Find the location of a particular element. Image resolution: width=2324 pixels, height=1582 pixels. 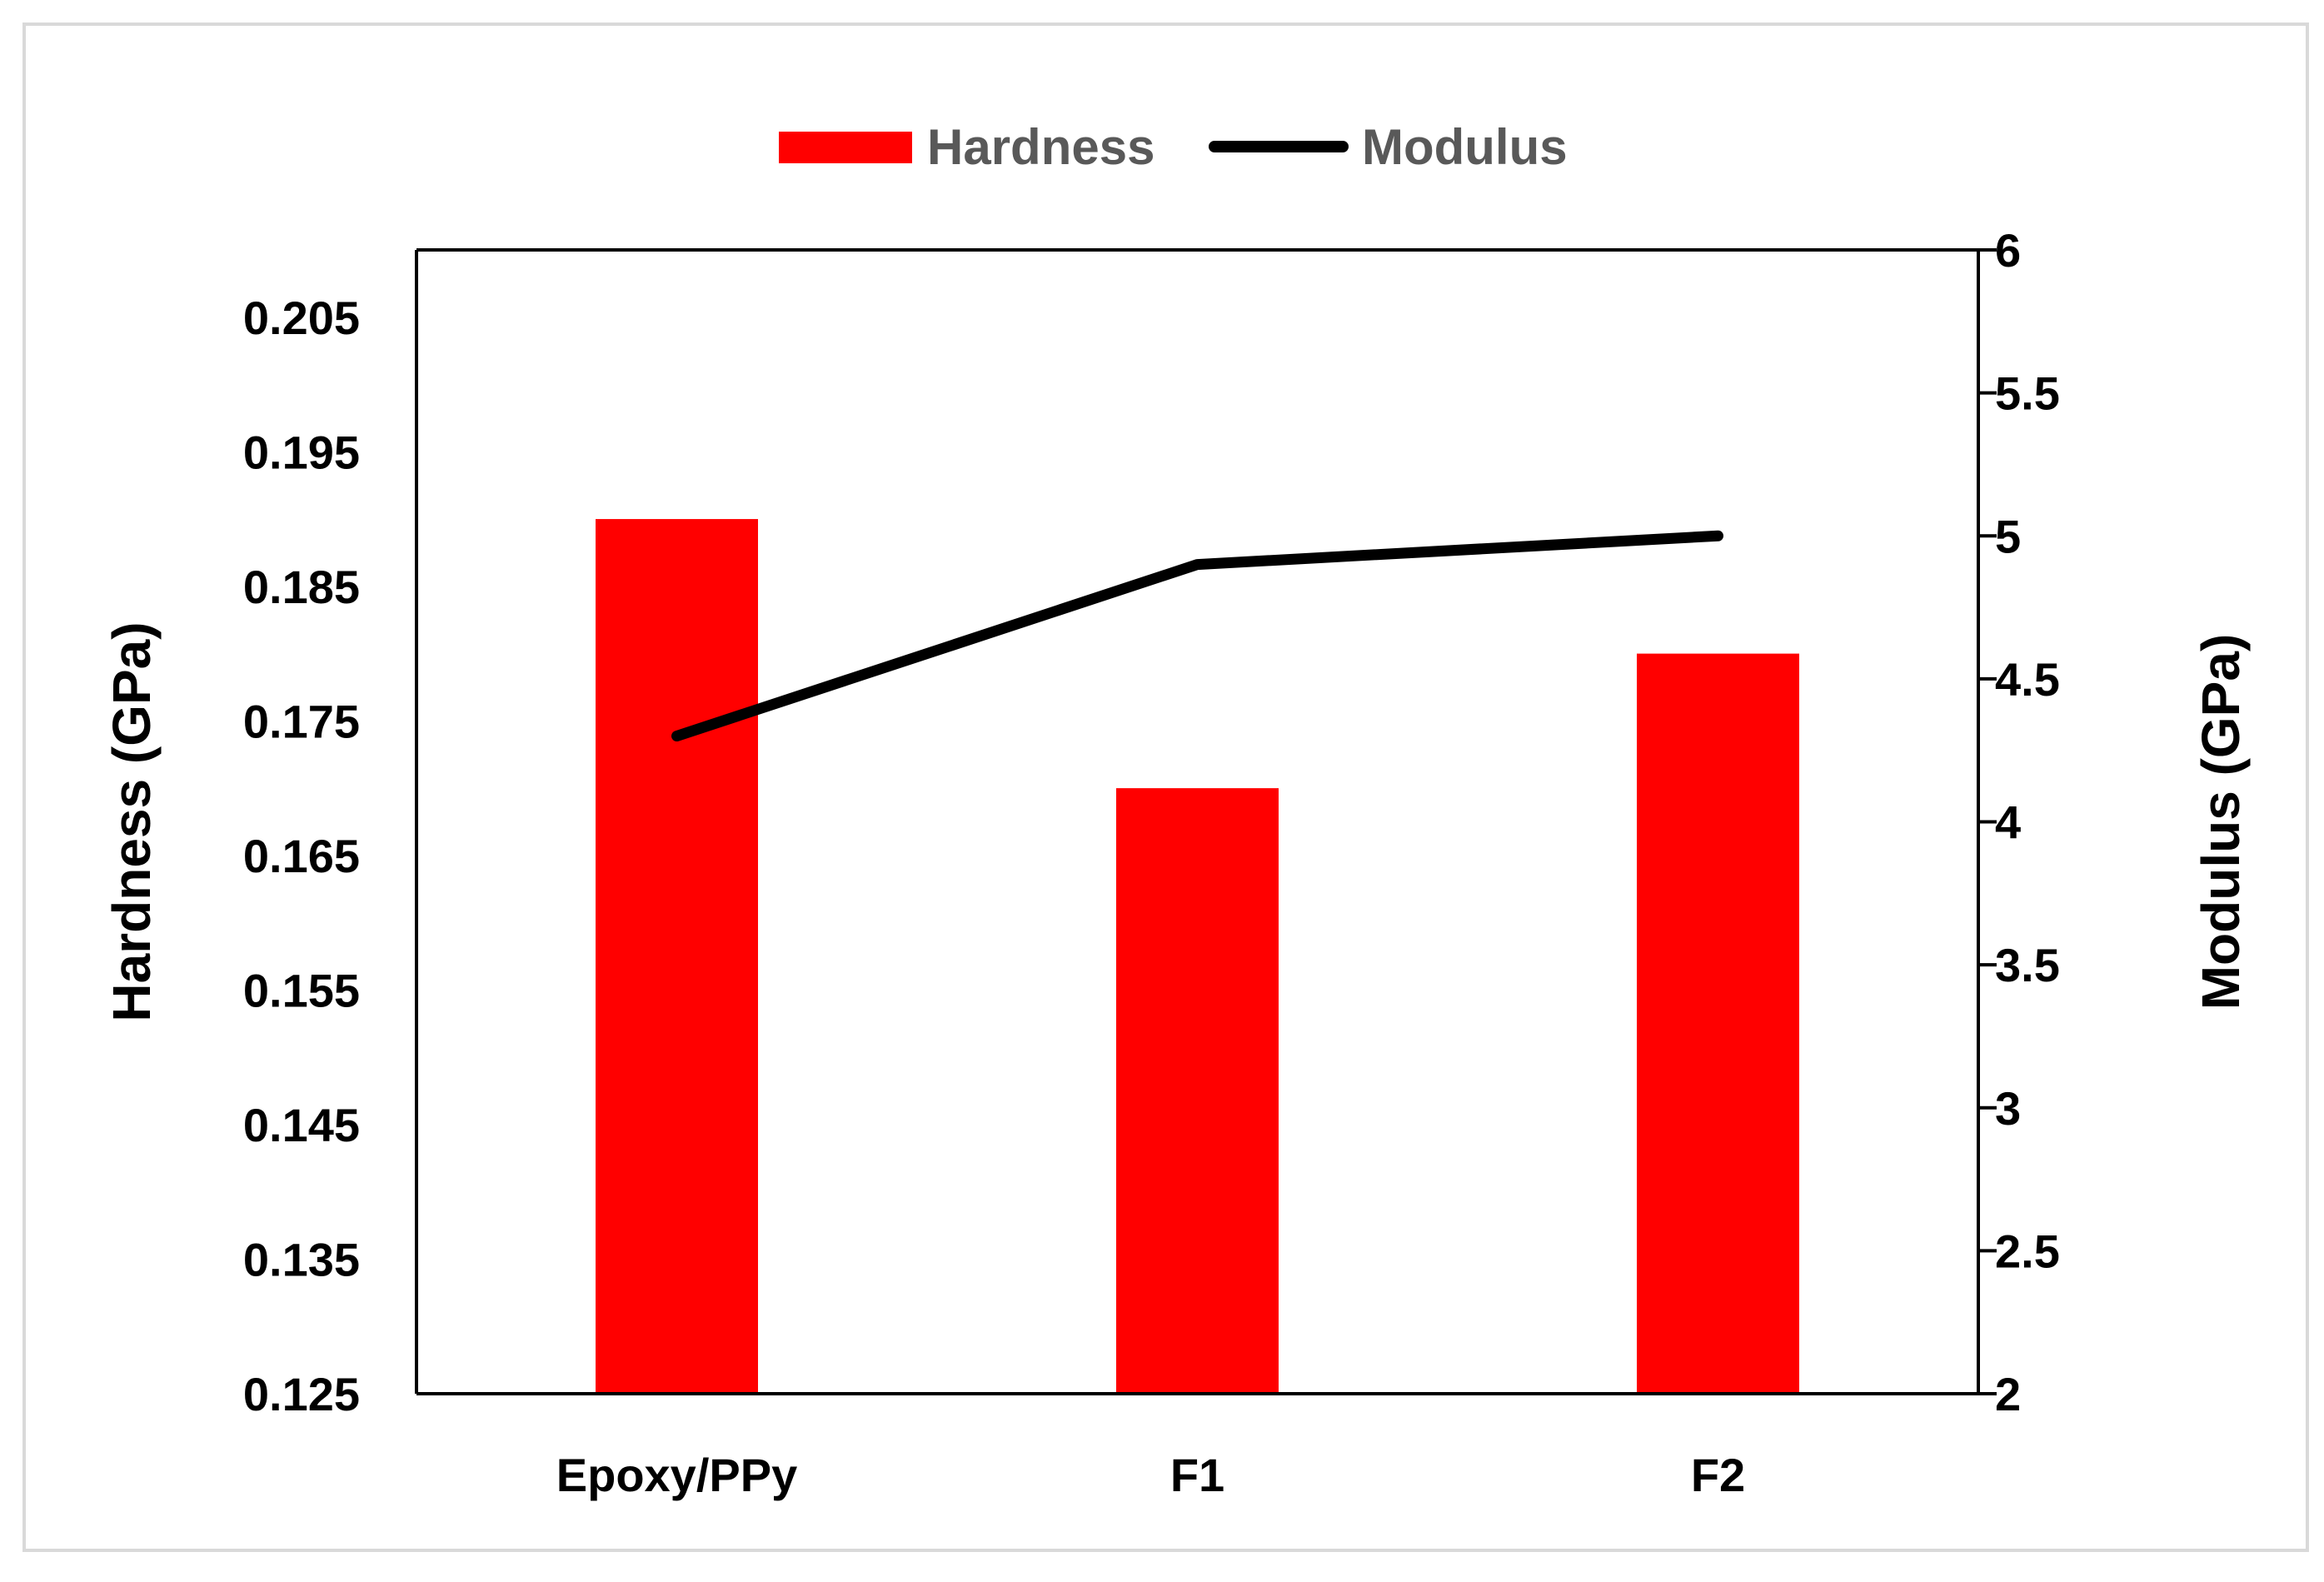

modulus-line-layer is located at coordinates (1197, 636).